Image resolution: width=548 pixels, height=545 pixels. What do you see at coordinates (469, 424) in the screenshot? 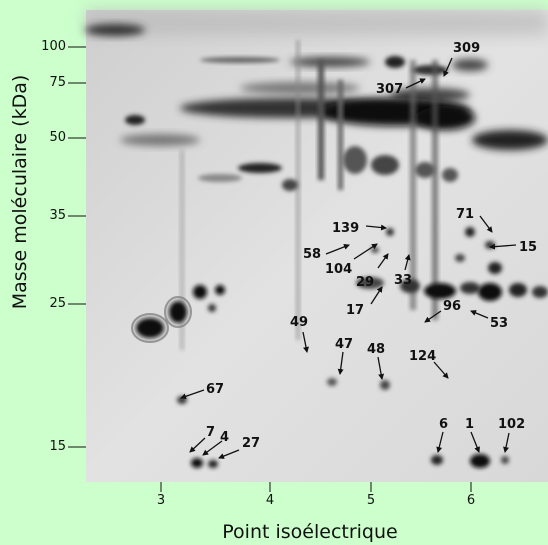
I see `spot-label-1: 1` at bounding box center [469, 424].